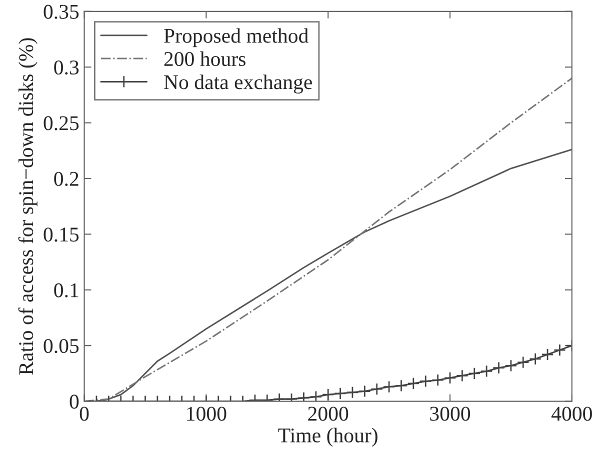  What do you see at coordinates (205, 58) in the screenshot?
I see `legend-label: 200 hours` at bounding box center [205, 58].